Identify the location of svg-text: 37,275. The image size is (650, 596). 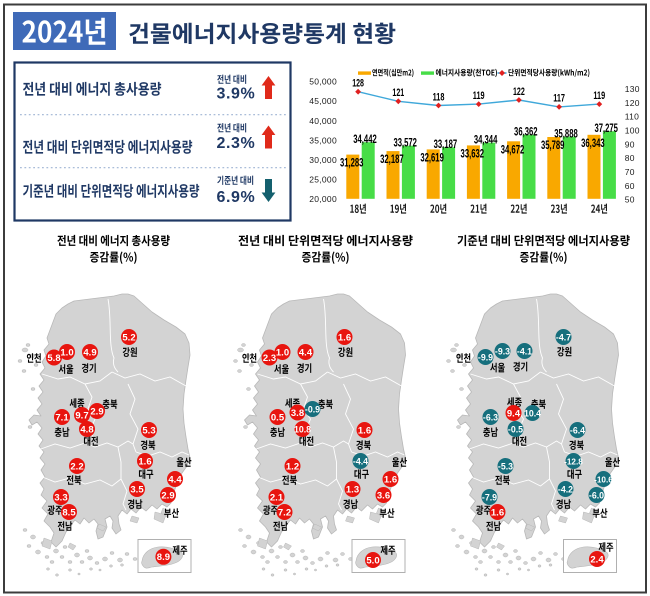
(606, 129).